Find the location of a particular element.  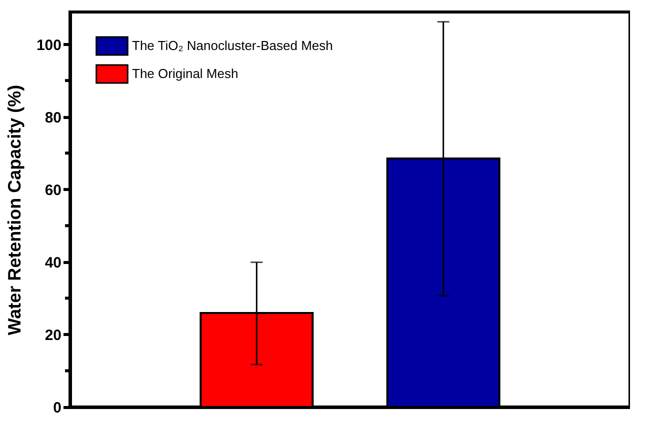

y-tick-label: 100 is located at coordinates (49, 45).